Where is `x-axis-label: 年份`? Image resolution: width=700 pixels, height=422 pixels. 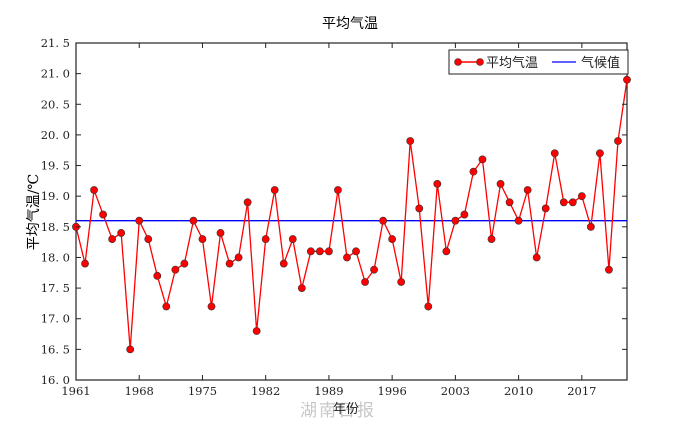 x-axis-label: 年份 is located at coordinates (346, 409).